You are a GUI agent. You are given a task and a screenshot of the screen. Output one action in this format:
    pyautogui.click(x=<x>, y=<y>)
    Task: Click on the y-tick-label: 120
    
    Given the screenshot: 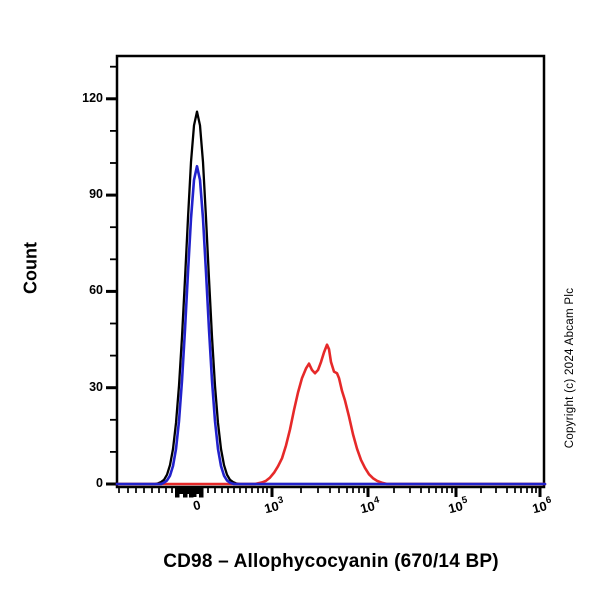 What is the action you would take?
    pyautogui.click(x=92, y=97)
    